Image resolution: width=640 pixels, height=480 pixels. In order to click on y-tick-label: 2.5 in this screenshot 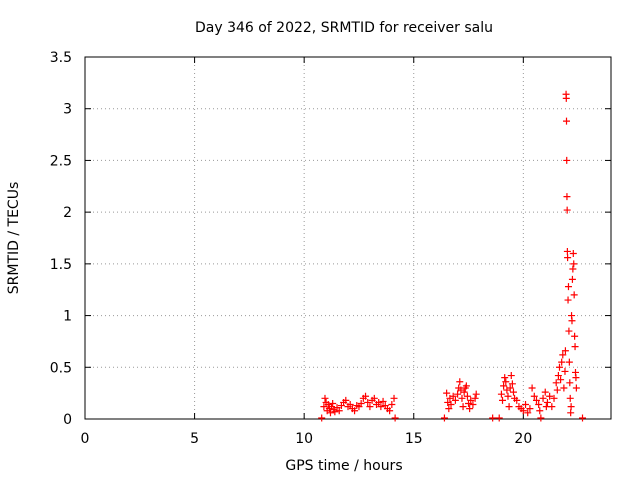, I will do `click(61, 161)`.